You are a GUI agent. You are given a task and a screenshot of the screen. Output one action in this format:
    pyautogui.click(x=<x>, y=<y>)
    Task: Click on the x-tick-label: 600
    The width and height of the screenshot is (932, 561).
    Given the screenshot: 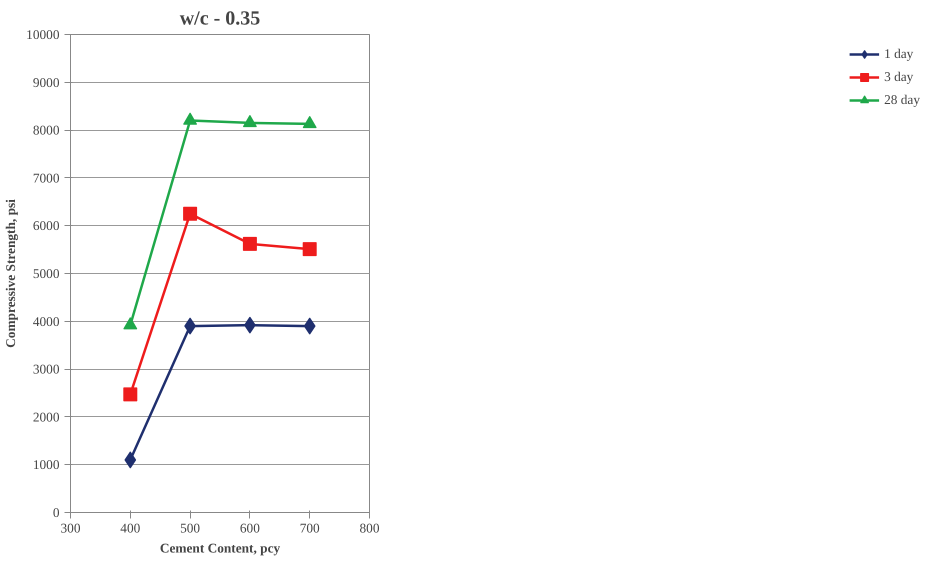 What is the action you would take?
    pyautogui.click(x=250, y=528)
    